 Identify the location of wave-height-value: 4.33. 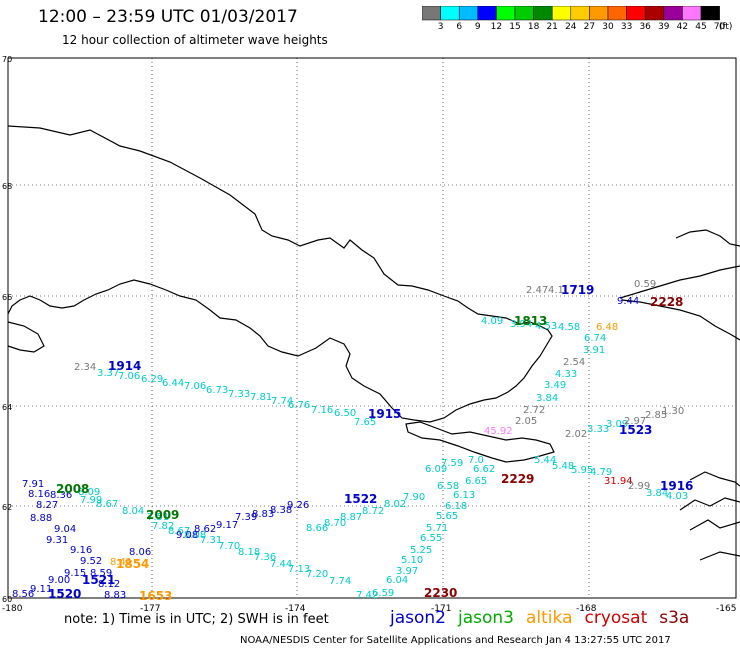
(566, 374).